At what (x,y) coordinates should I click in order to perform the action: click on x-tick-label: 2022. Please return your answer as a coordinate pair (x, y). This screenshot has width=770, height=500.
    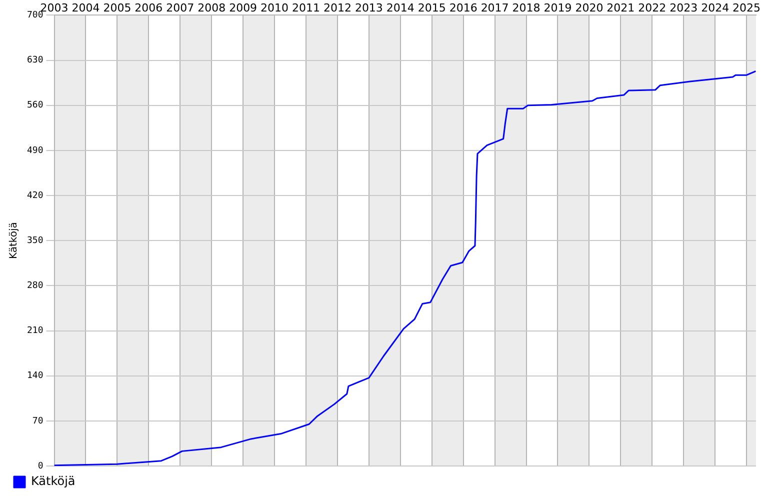
    Looking at the image, I should click on (652, 7).